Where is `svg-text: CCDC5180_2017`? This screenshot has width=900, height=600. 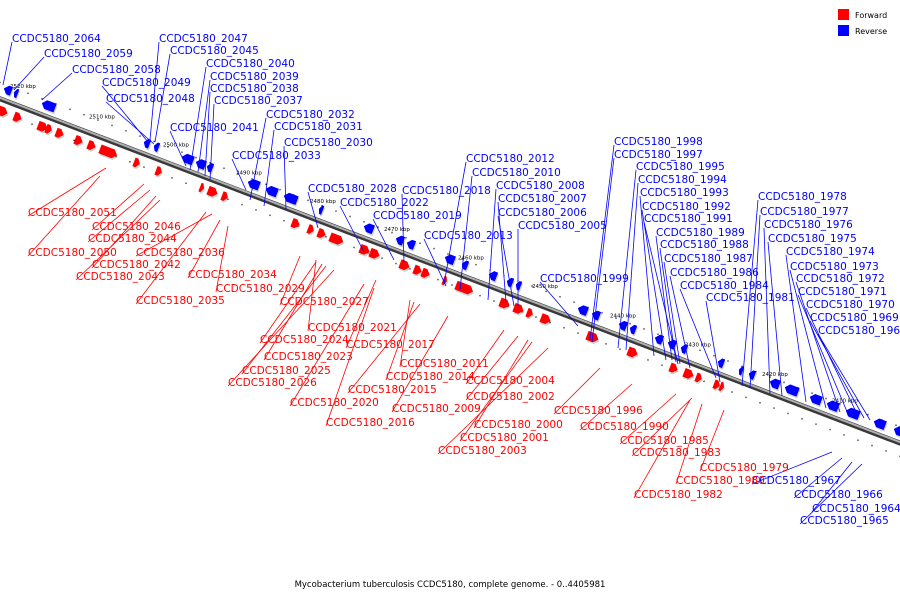
svg-text: CCDC5180_2017 is located at coordinates (390, 345).